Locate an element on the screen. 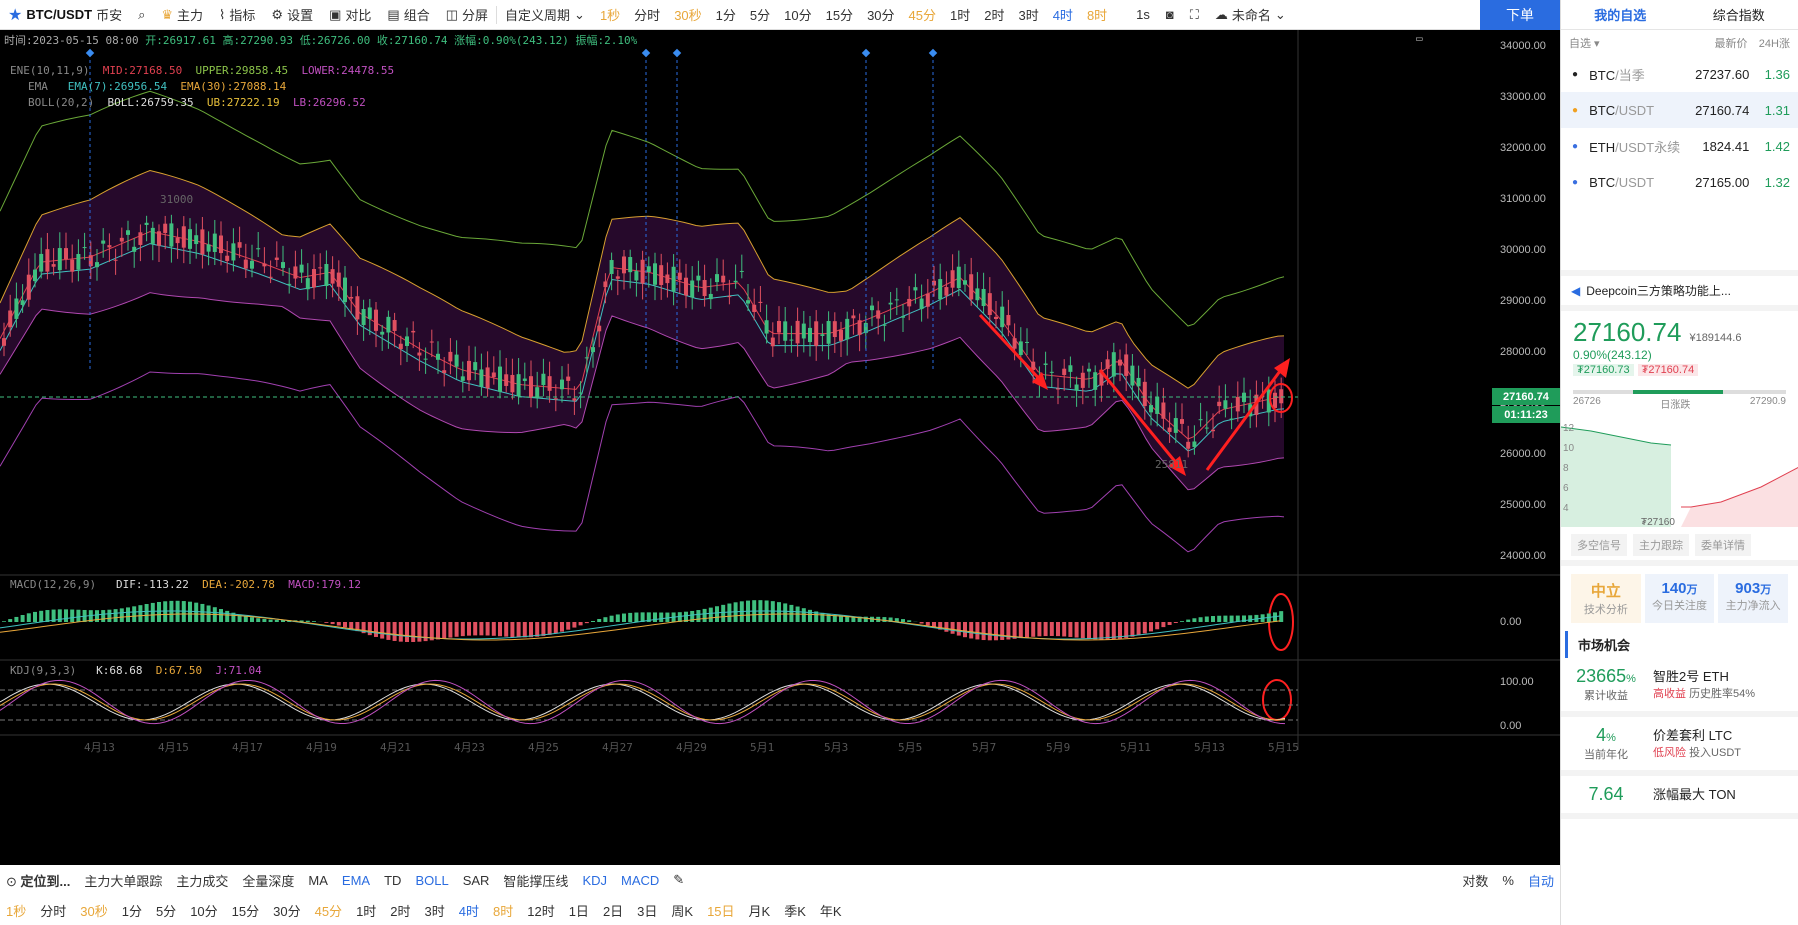 This screenshot has height=925, width=1798. watchlist-row: ● ETH/USDT永续 1824.41 1.42 is located at coordinates (1679, 146).